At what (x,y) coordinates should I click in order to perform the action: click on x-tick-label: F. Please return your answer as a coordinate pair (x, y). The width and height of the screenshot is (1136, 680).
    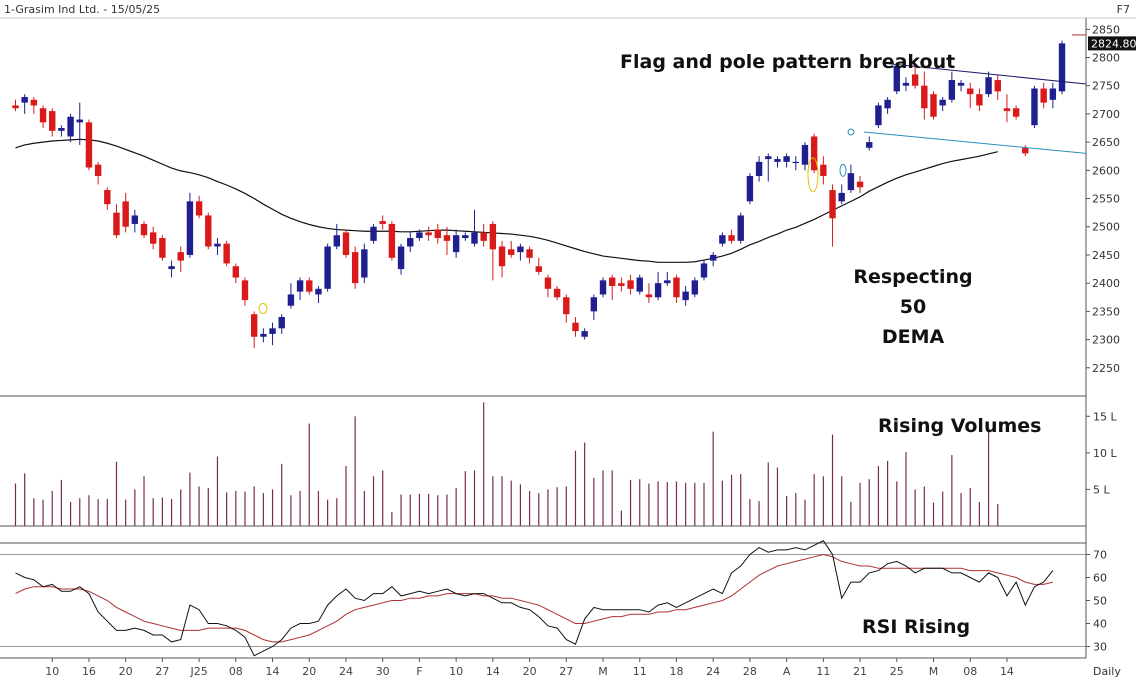
    Looking at the image, I should click on (419, 671).